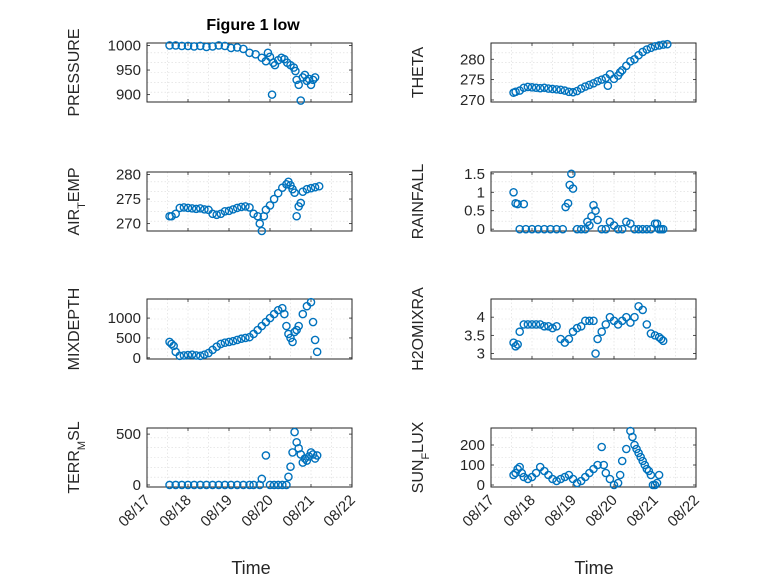  What do you see at coordinates (249, 457) in the screenshot?
I see `axes-box-terr_msl` at bounding box center [249, 457].